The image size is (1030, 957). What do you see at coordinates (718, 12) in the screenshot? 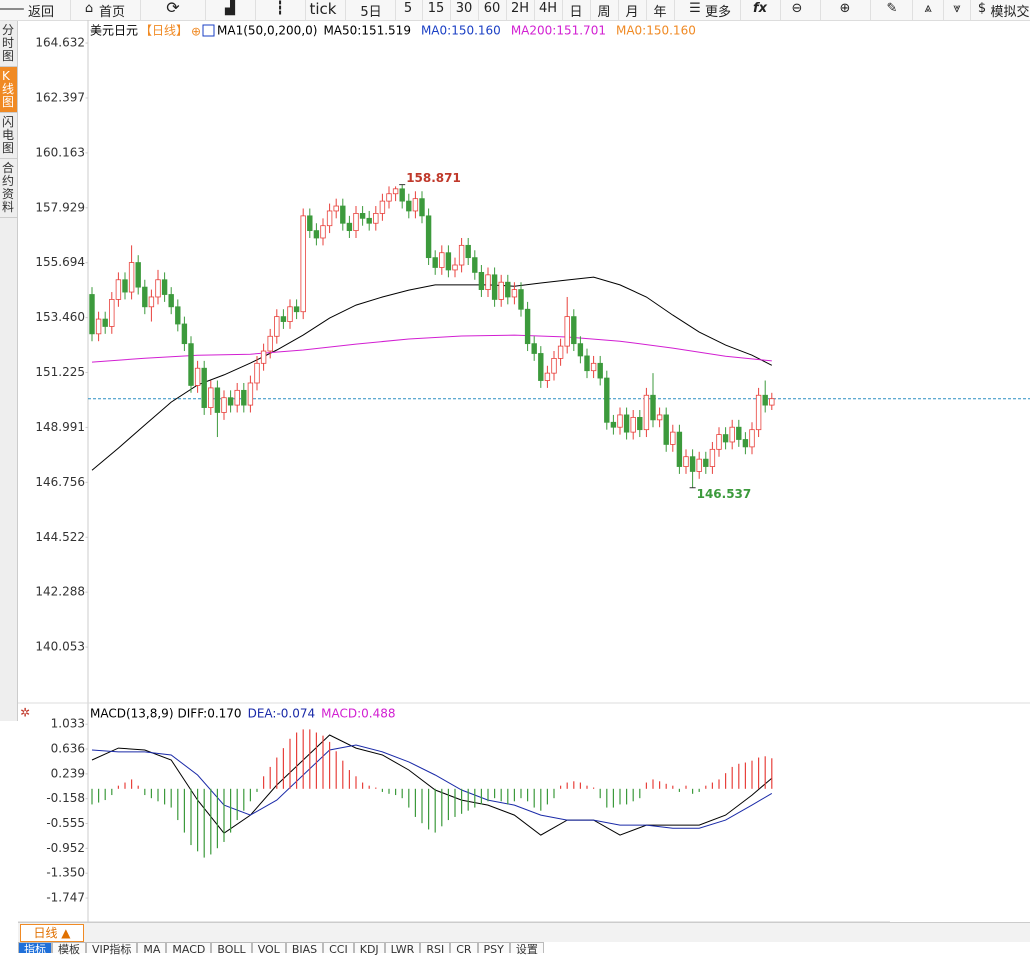
I see `toolbar-item: 更多` at bounding box center [718, 12].